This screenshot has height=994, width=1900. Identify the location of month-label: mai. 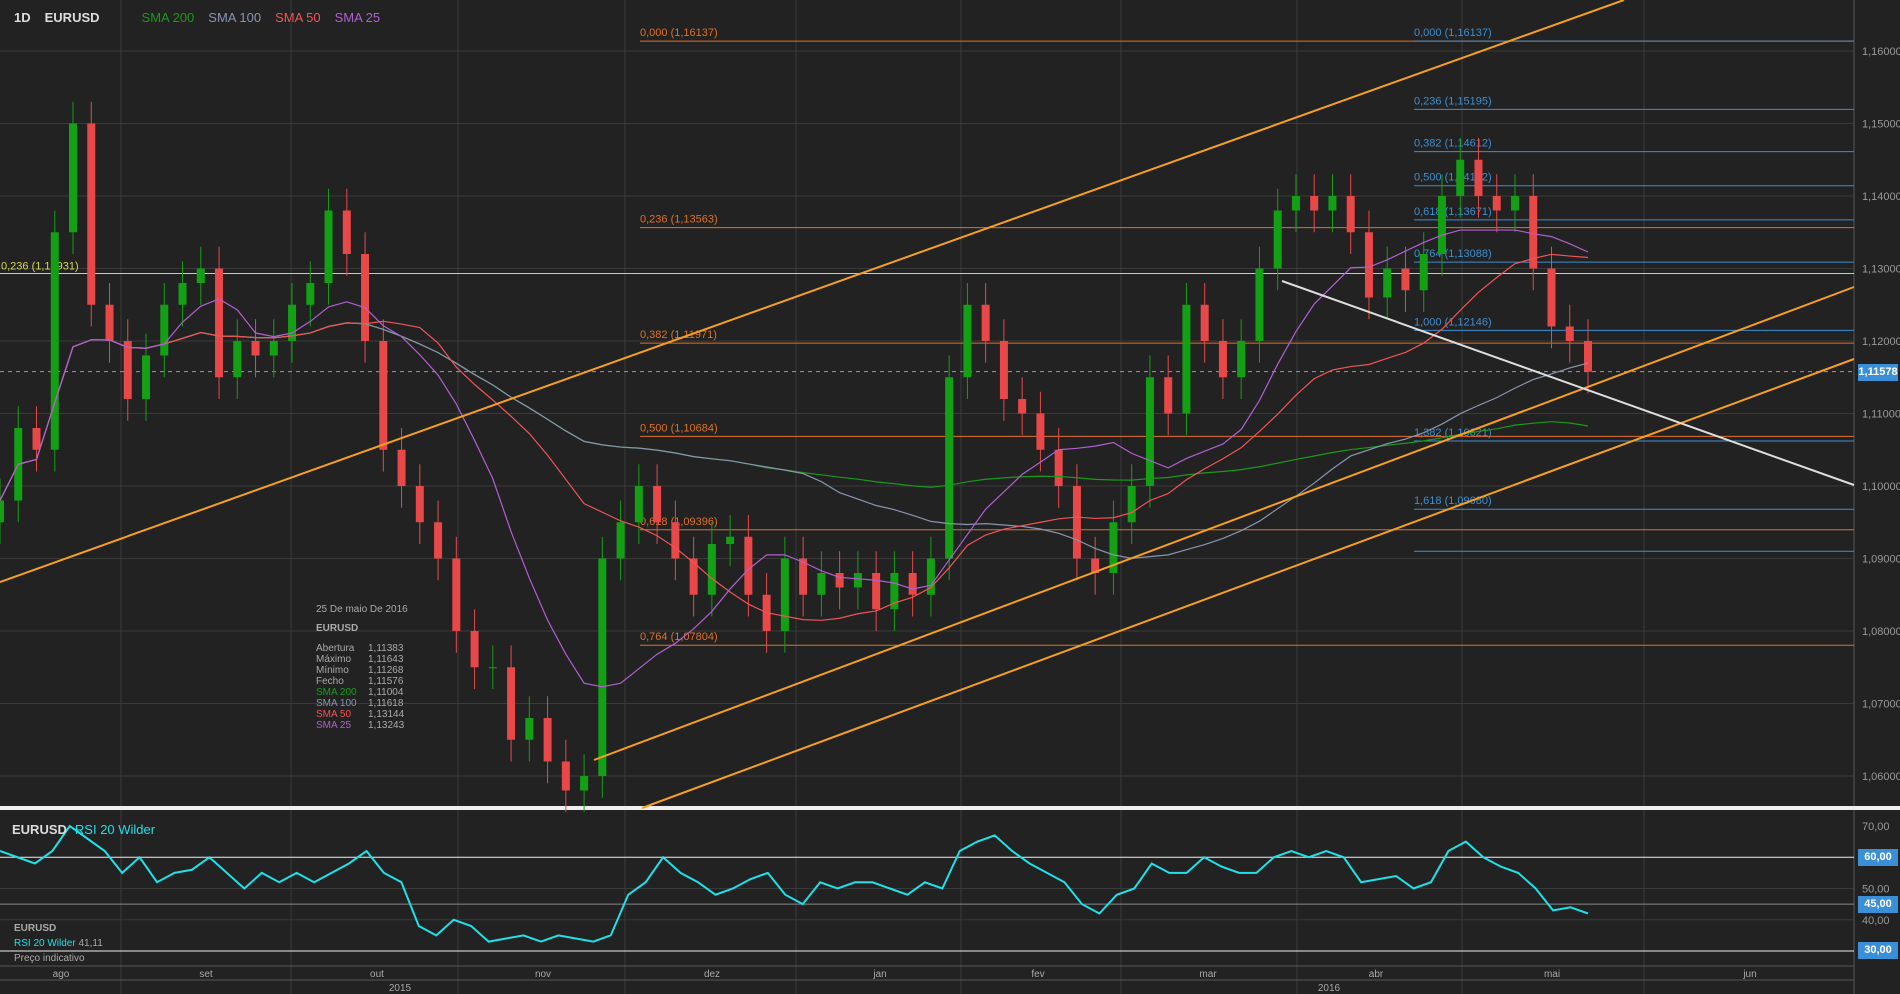
(1552, 974).